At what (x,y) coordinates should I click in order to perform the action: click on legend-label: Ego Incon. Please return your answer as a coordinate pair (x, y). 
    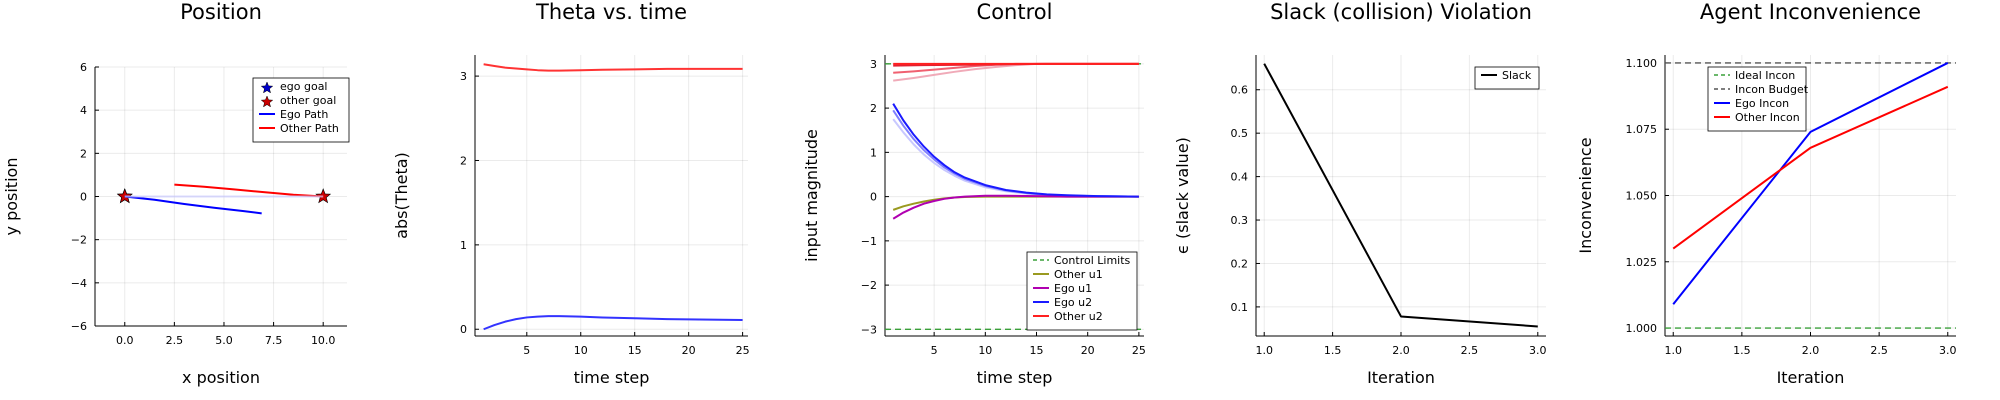
    Looking at the image, I should click on (1762, 103).